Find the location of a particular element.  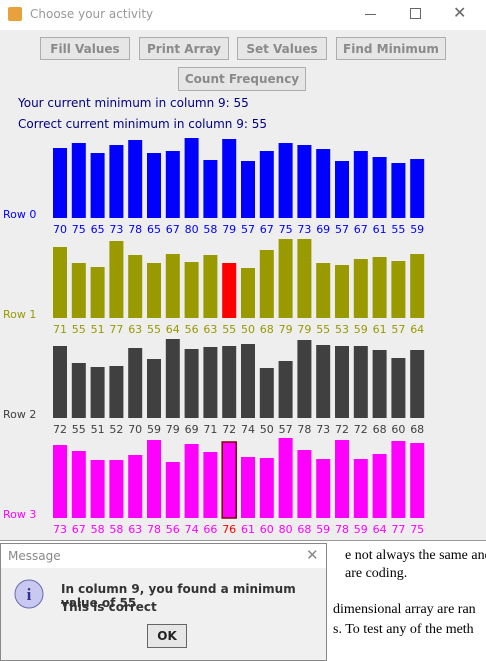

button: Find Minimum is located at coordinates (391, 48).